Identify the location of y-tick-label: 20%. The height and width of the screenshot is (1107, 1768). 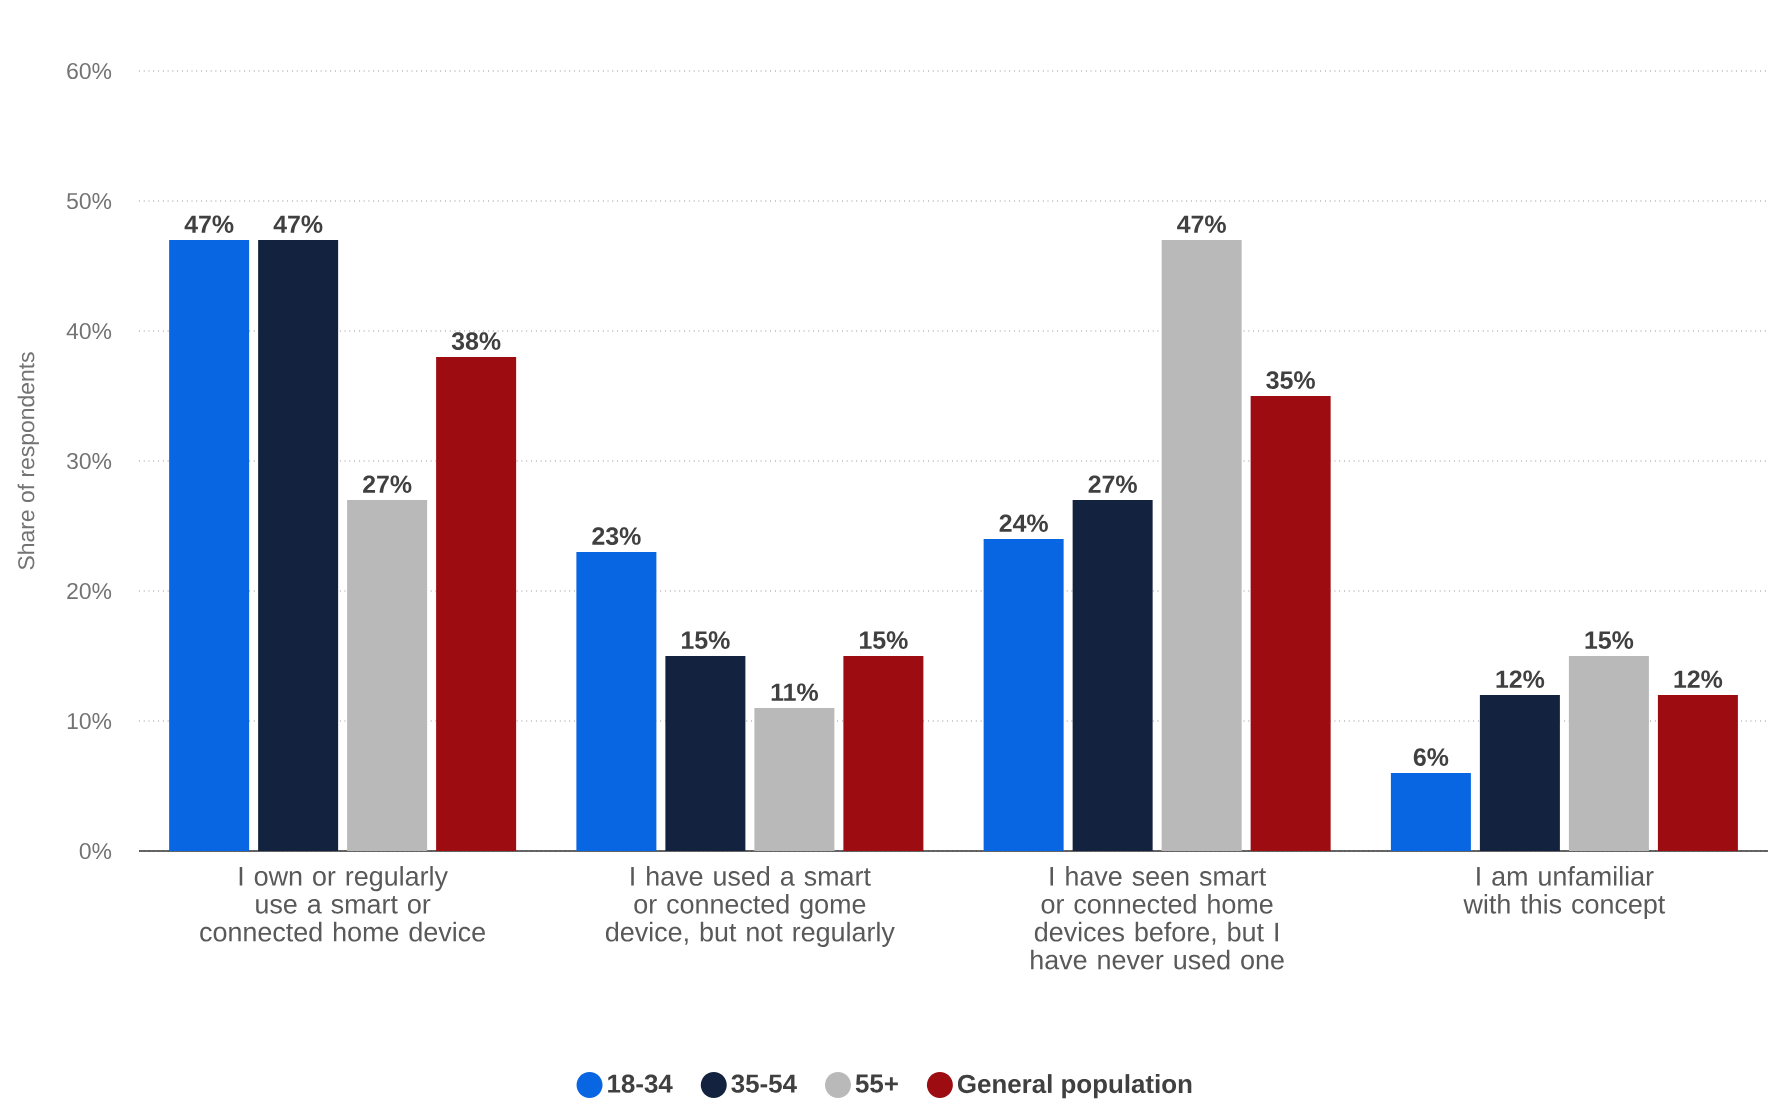
(89, 591).